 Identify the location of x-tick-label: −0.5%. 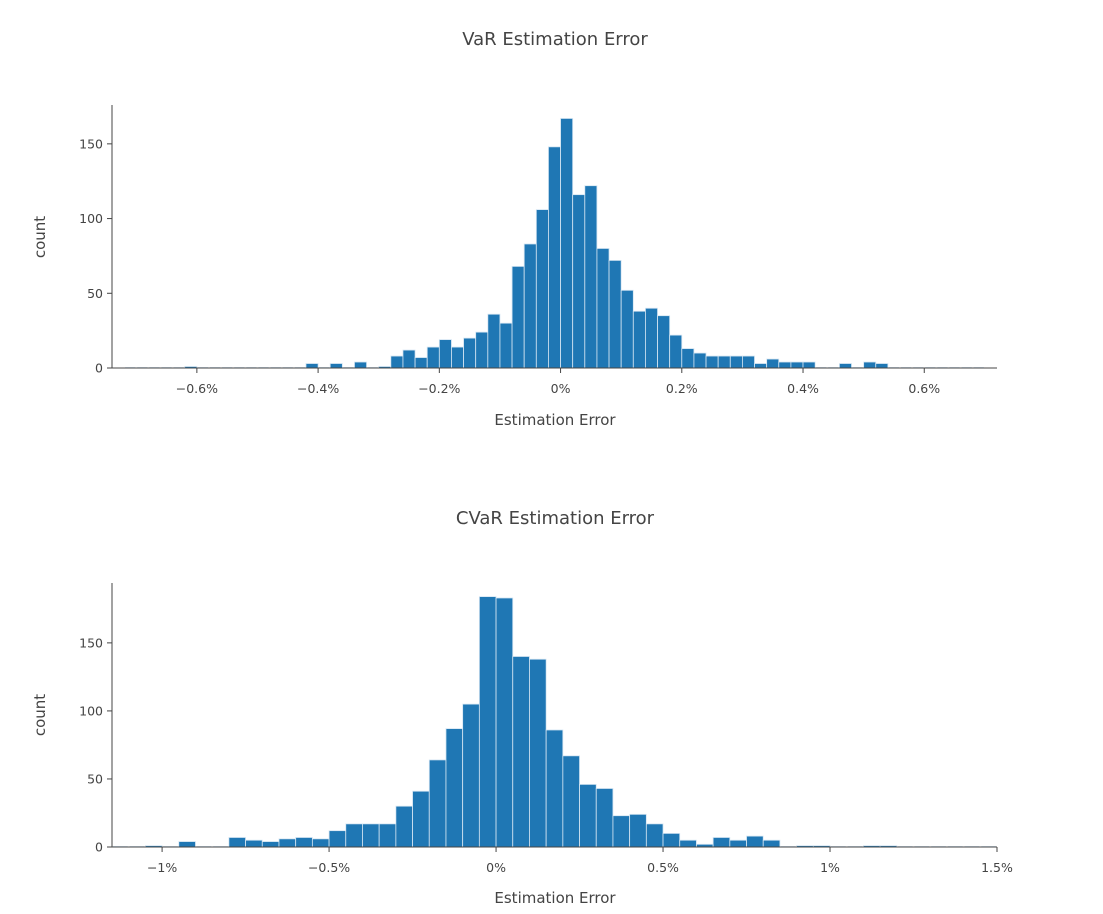
(329, 867).